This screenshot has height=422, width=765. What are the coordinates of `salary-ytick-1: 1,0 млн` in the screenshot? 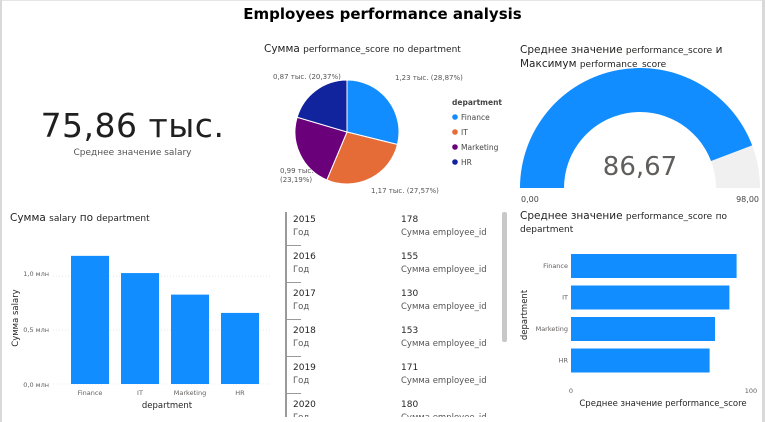 It's located at (36, 274).